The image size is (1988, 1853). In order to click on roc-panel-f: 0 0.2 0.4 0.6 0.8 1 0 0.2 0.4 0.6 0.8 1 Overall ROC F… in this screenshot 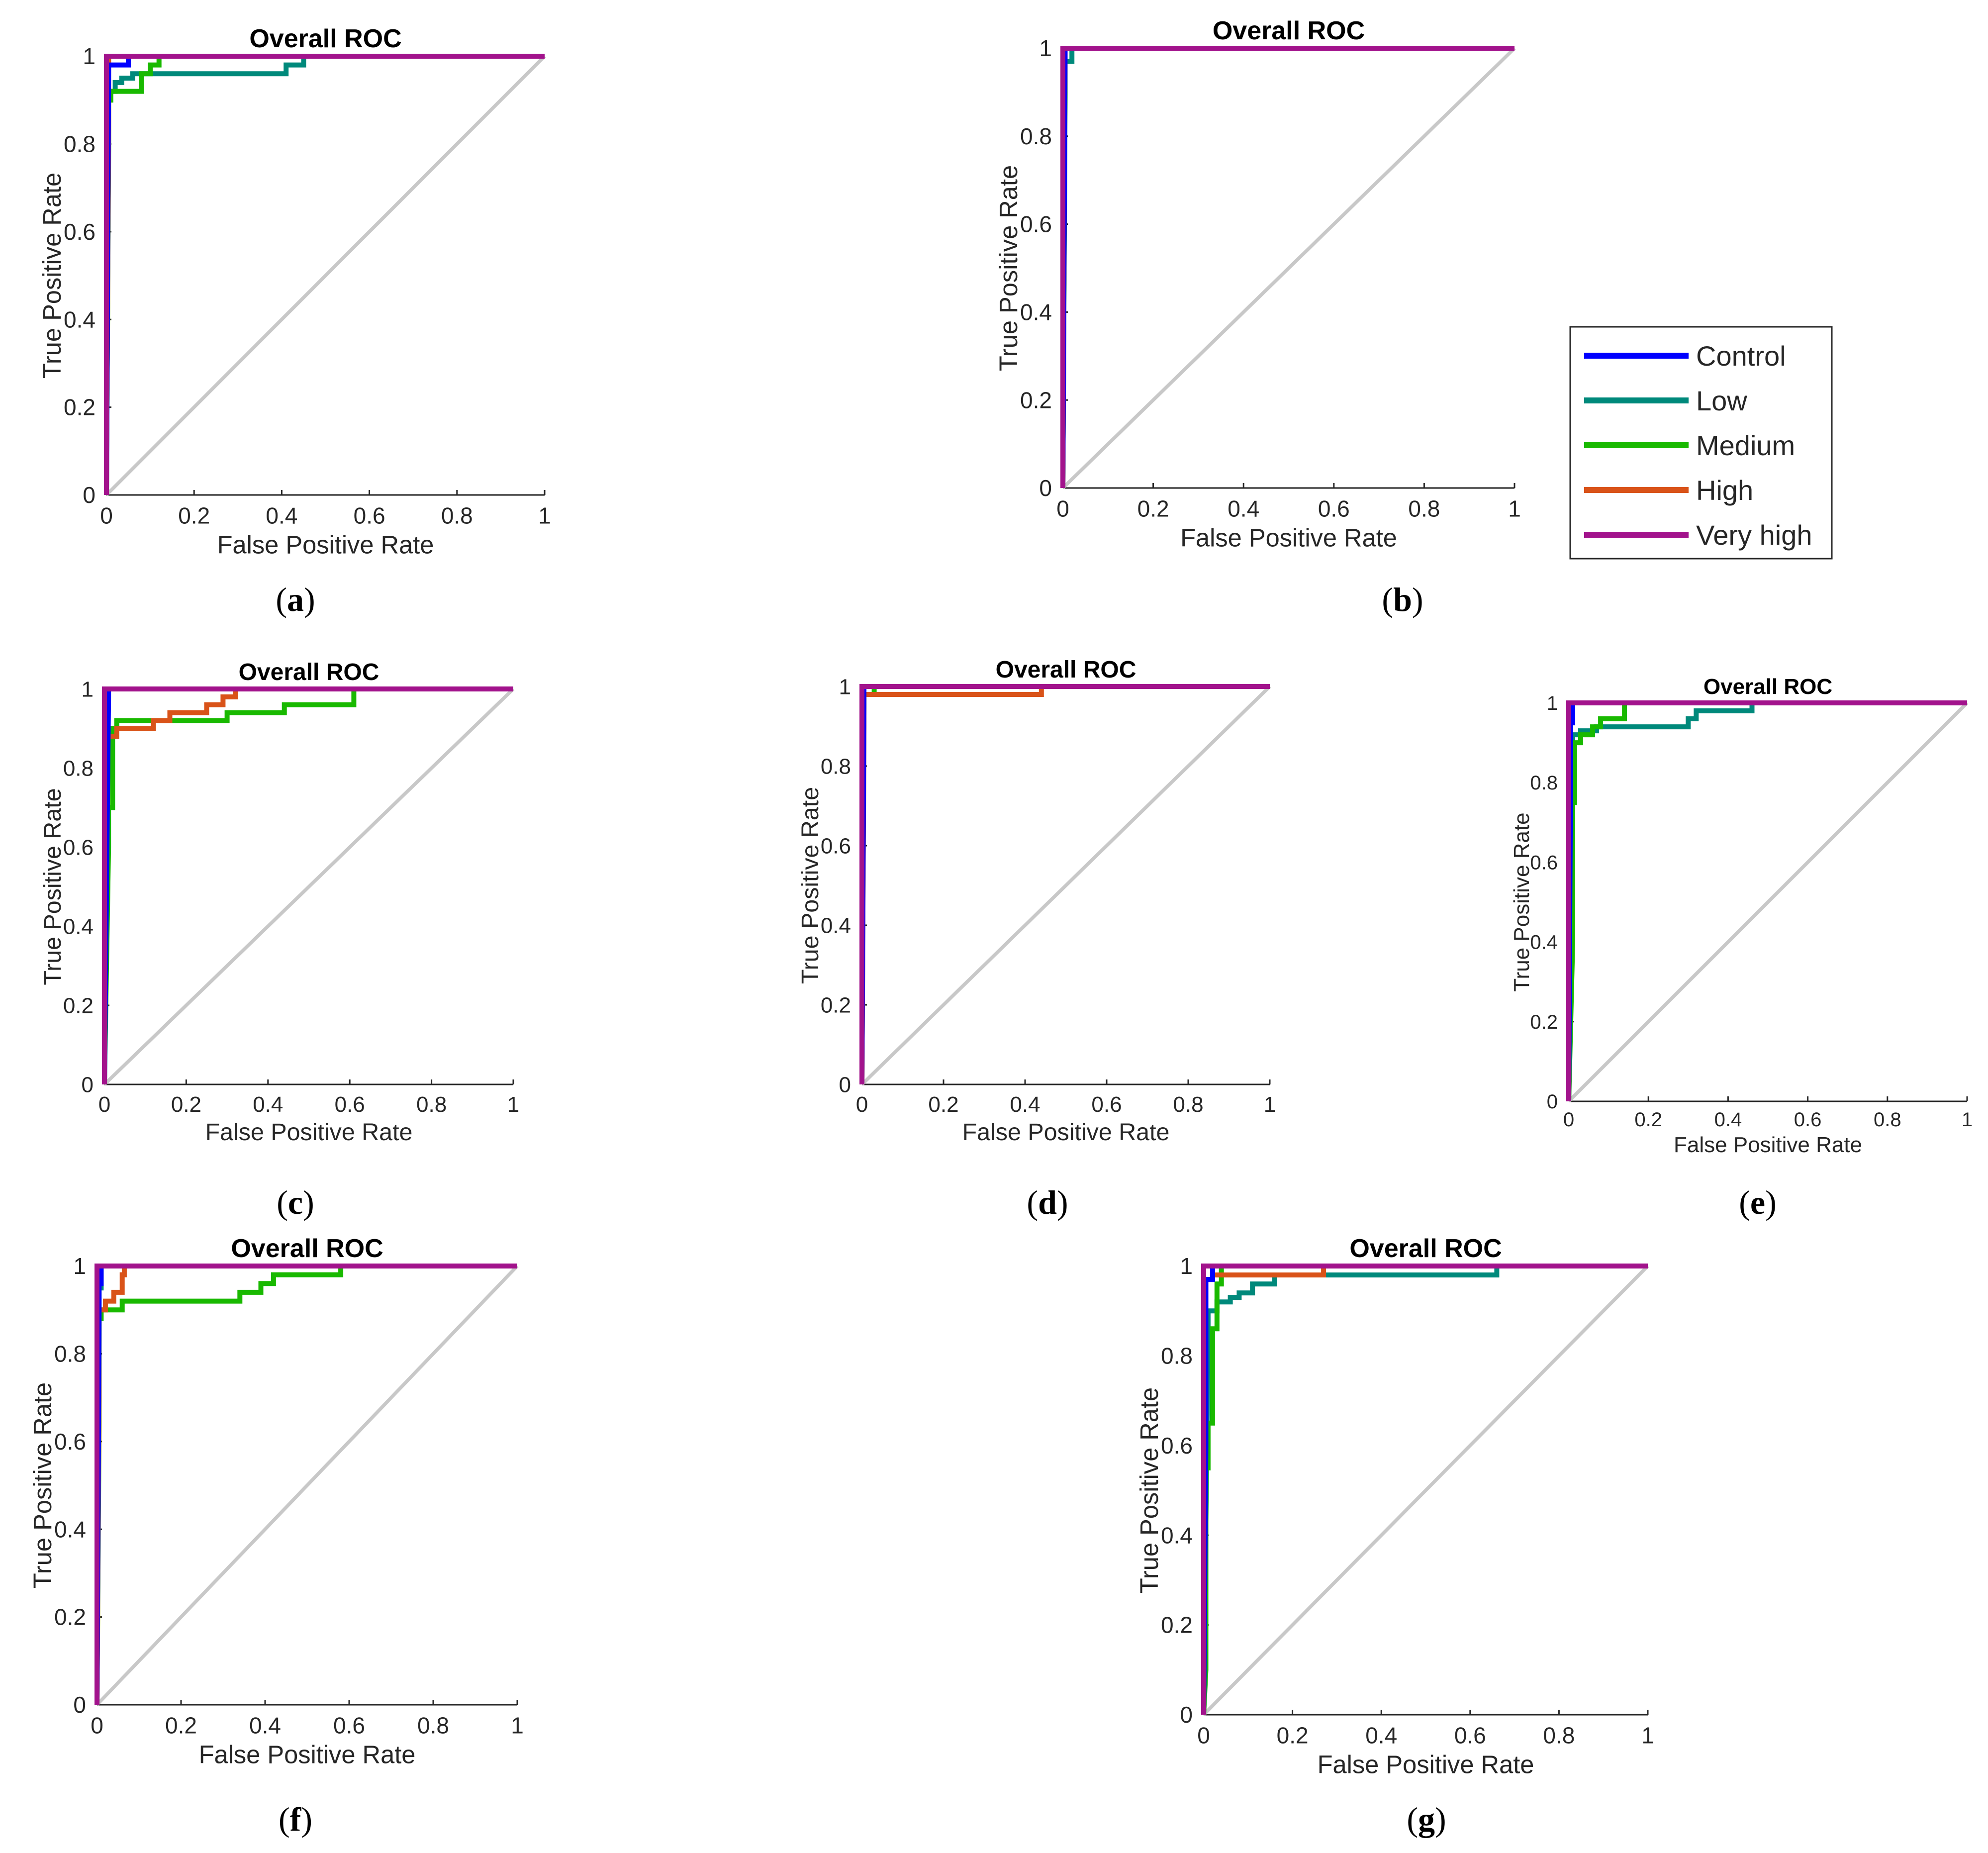, I will do `click(276, 1536)`.